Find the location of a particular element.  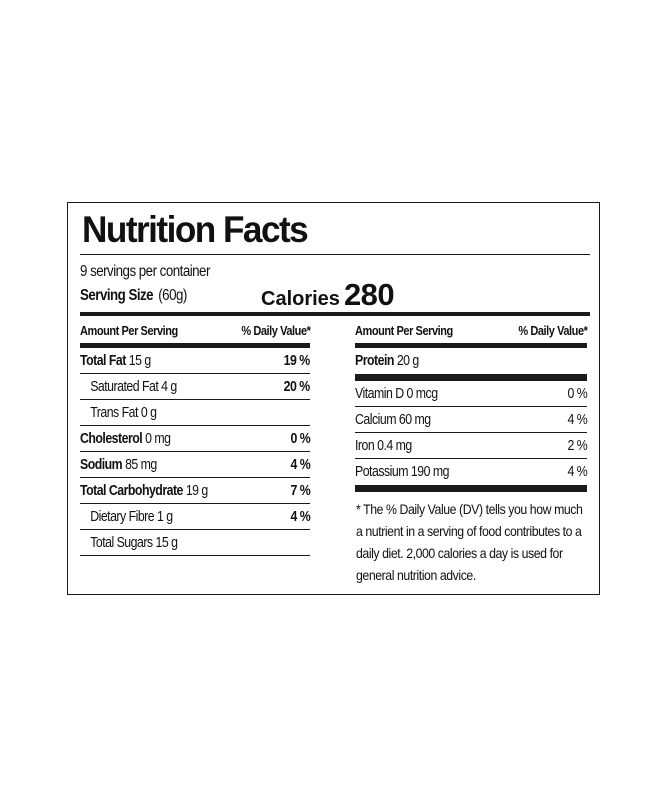

nutrient-amount: 0 mg is located at coordinates (158, 438).